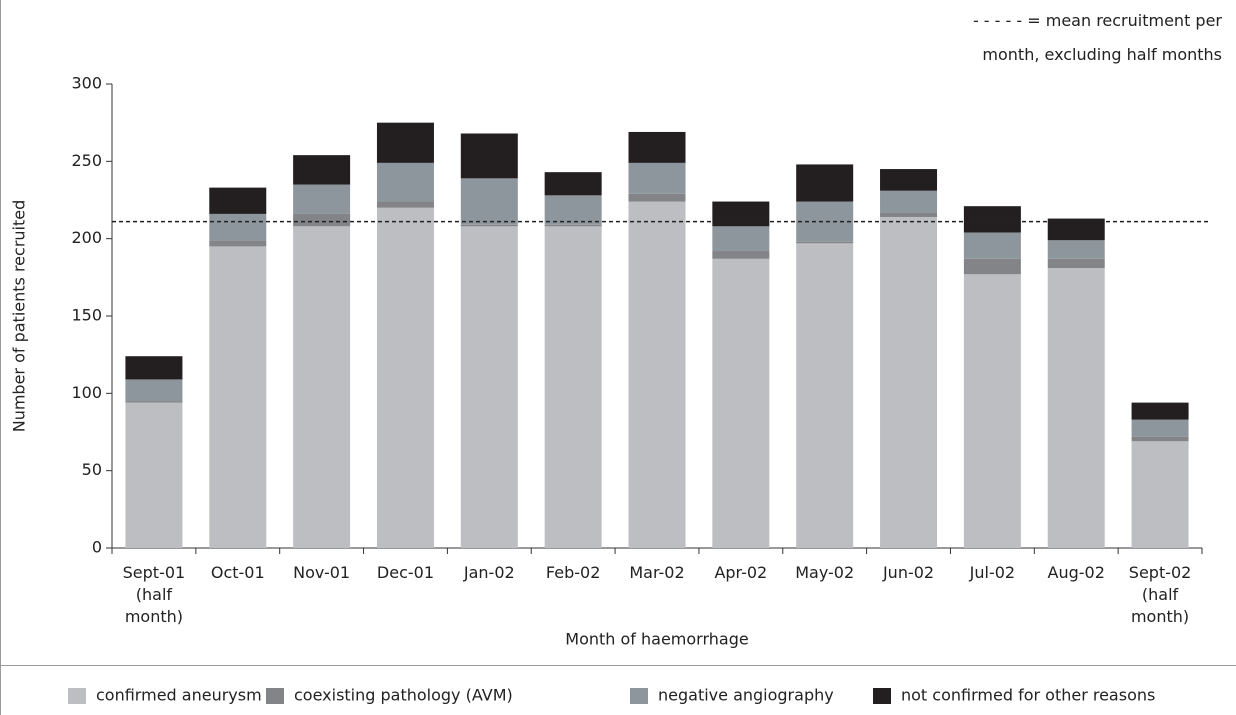  What do you see at coordinates (86, 83) in the screenshot?
I see `y-tick-label: 300` at bounding box center [86, 83].